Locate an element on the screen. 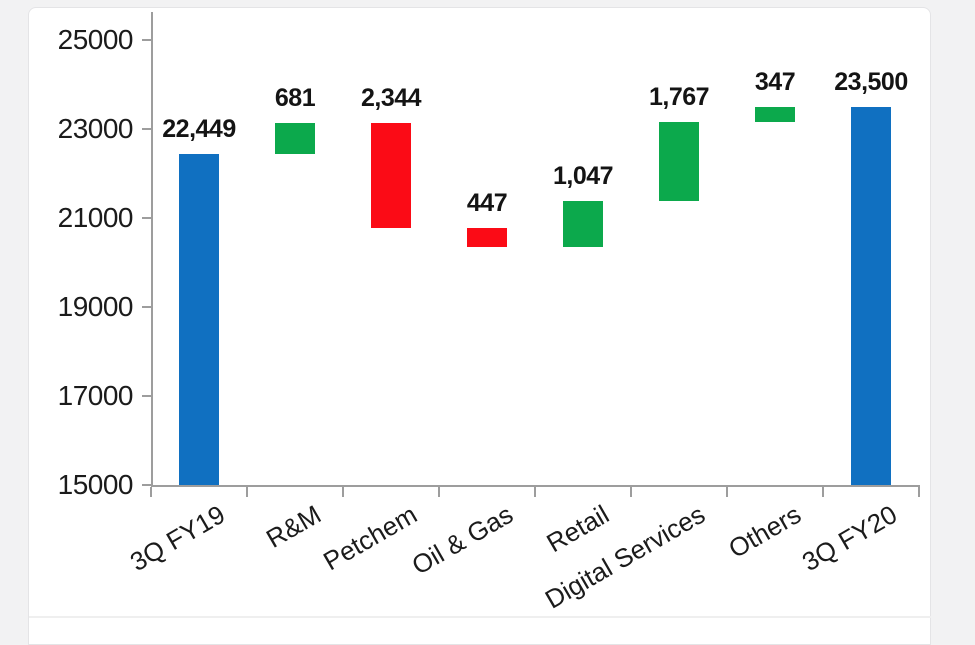 The image size is (975, 645). x-axis-label-oil-gas: Oil & Gas is located at coordinates (462, 540).